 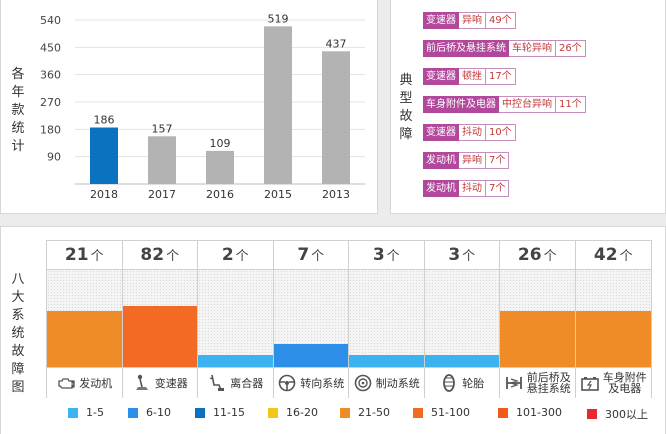 What do you see at coordinates (473, 383) in the screenshot?
I see `system-label-text: 轮胎` at bounding box center [473, 383].